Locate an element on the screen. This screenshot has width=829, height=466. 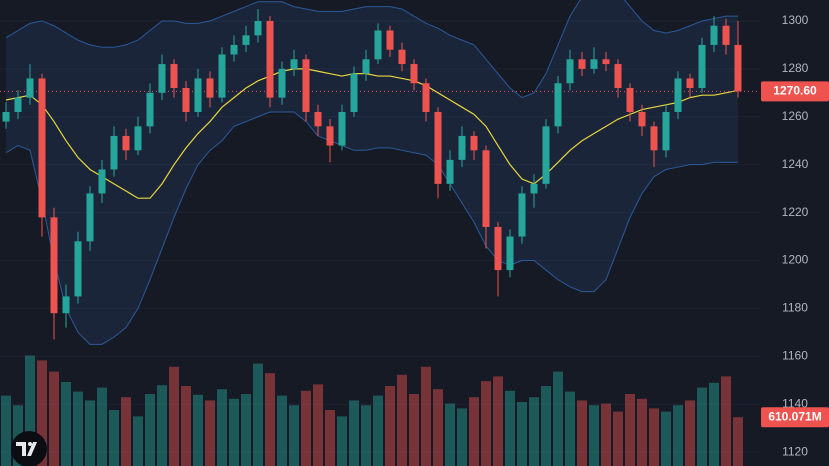
y-tick-label: 1240 is located at coordinates (795, 164).